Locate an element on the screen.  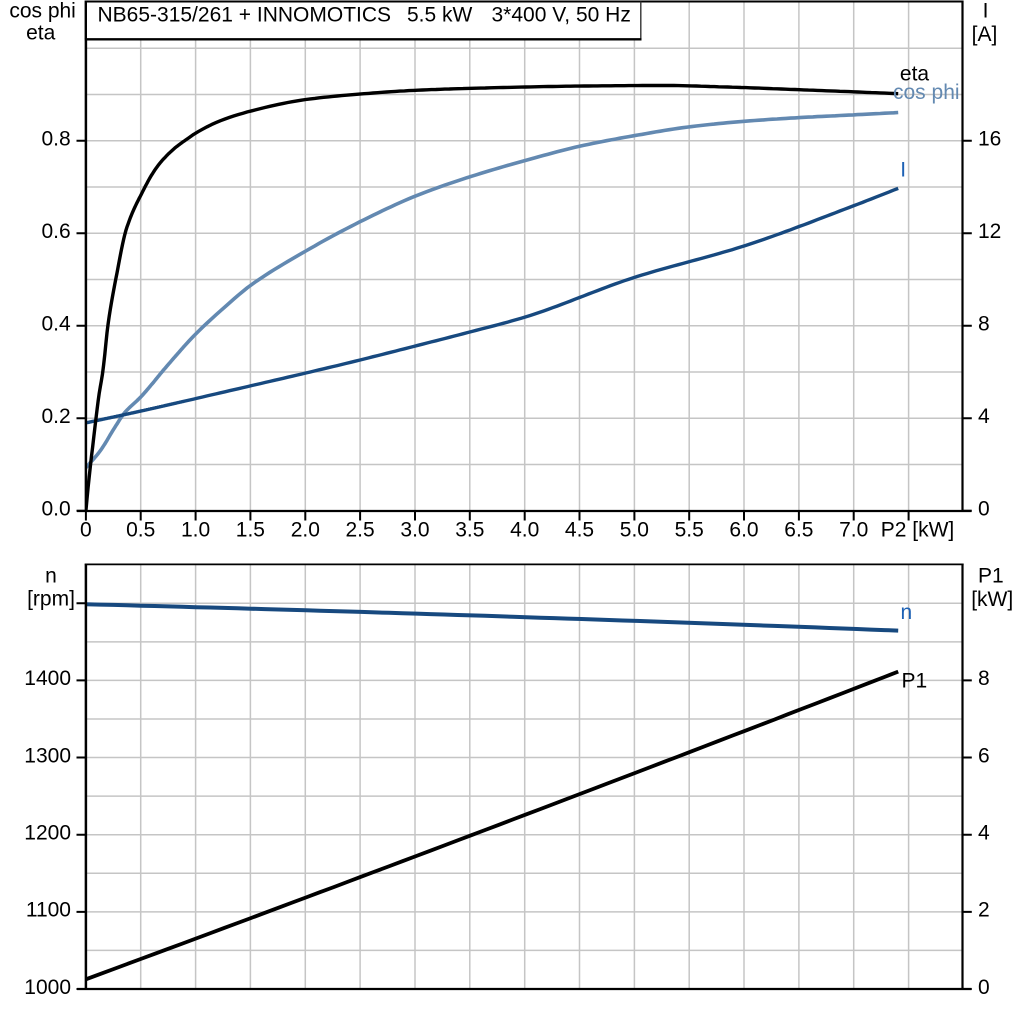
svg-text: 16 is located at coordinates (989, 139).